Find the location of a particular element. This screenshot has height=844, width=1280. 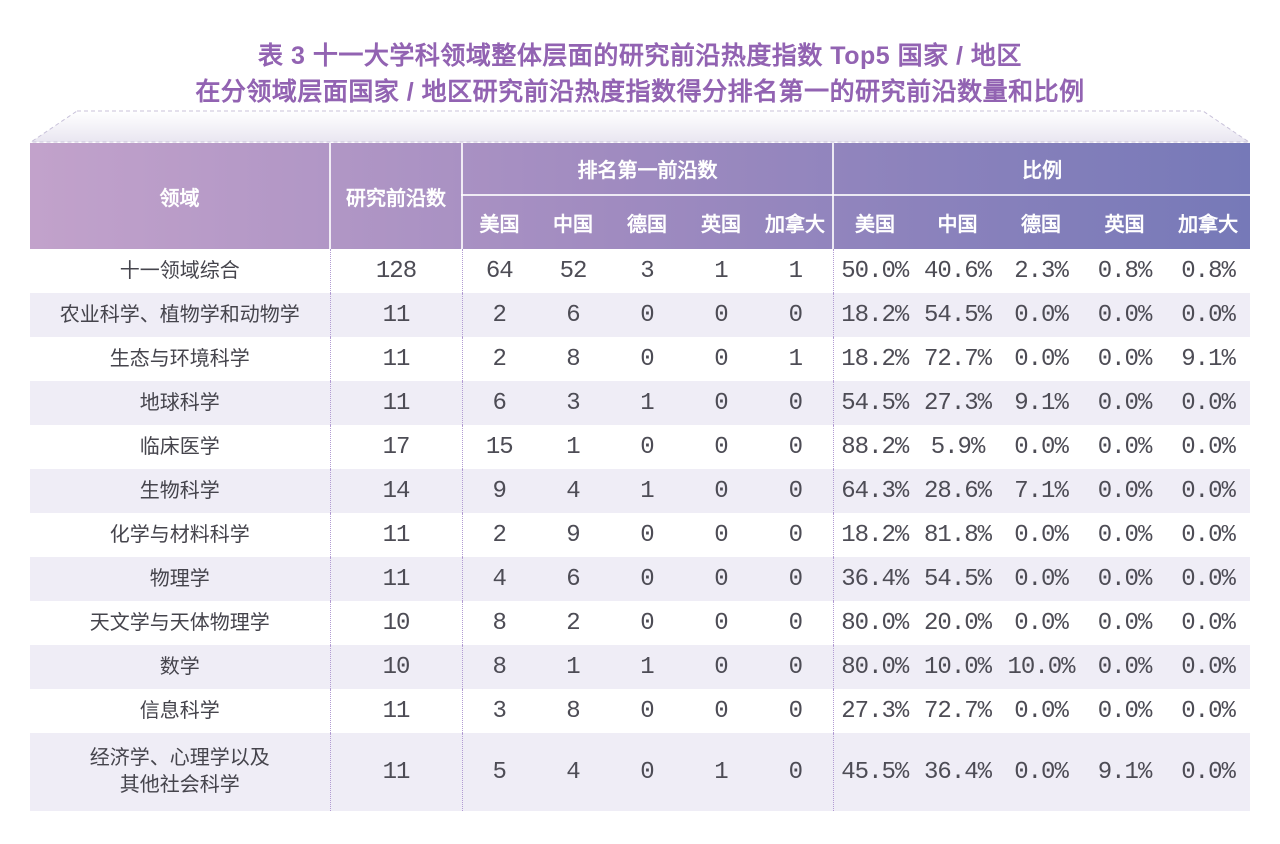

table-row: 化学与材料科学 11 2 9 0 0 0 18.2% 81.8% 0.0% 0.0% 0.0% is located at coordinates (640, 535).